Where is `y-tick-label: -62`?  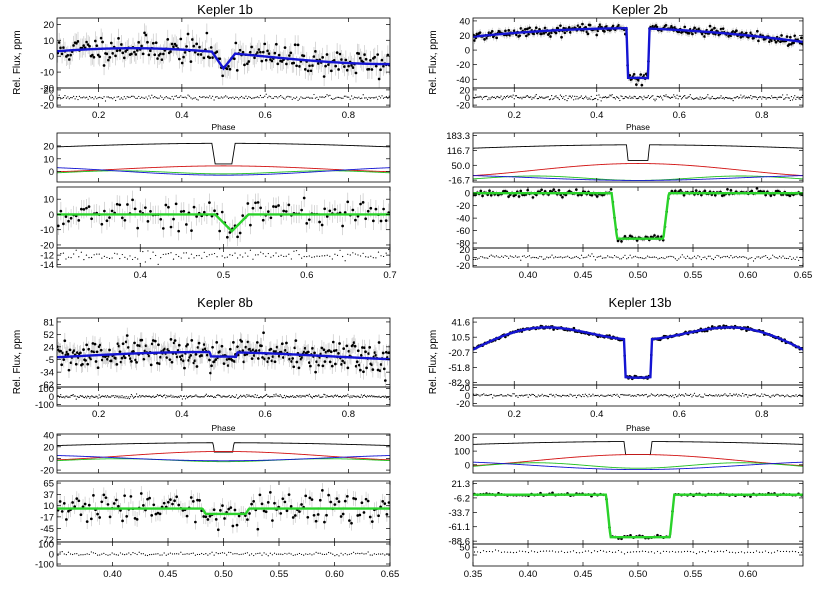 y-tick-label: -62 is located at coordinates (47, 385).